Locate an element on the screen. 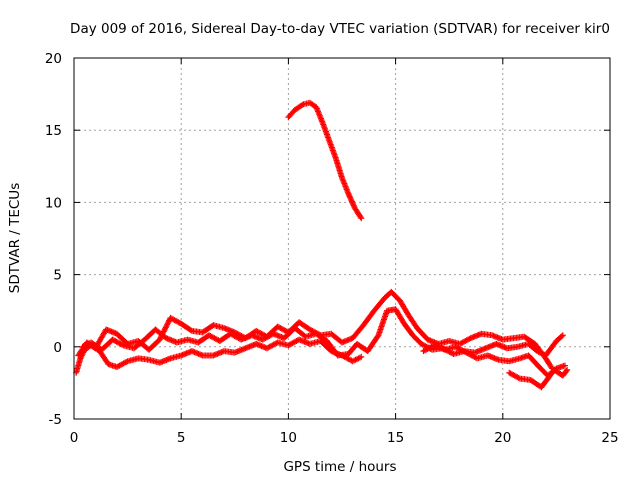  x-tick-label: 15 is located at coordinates (395, 438).